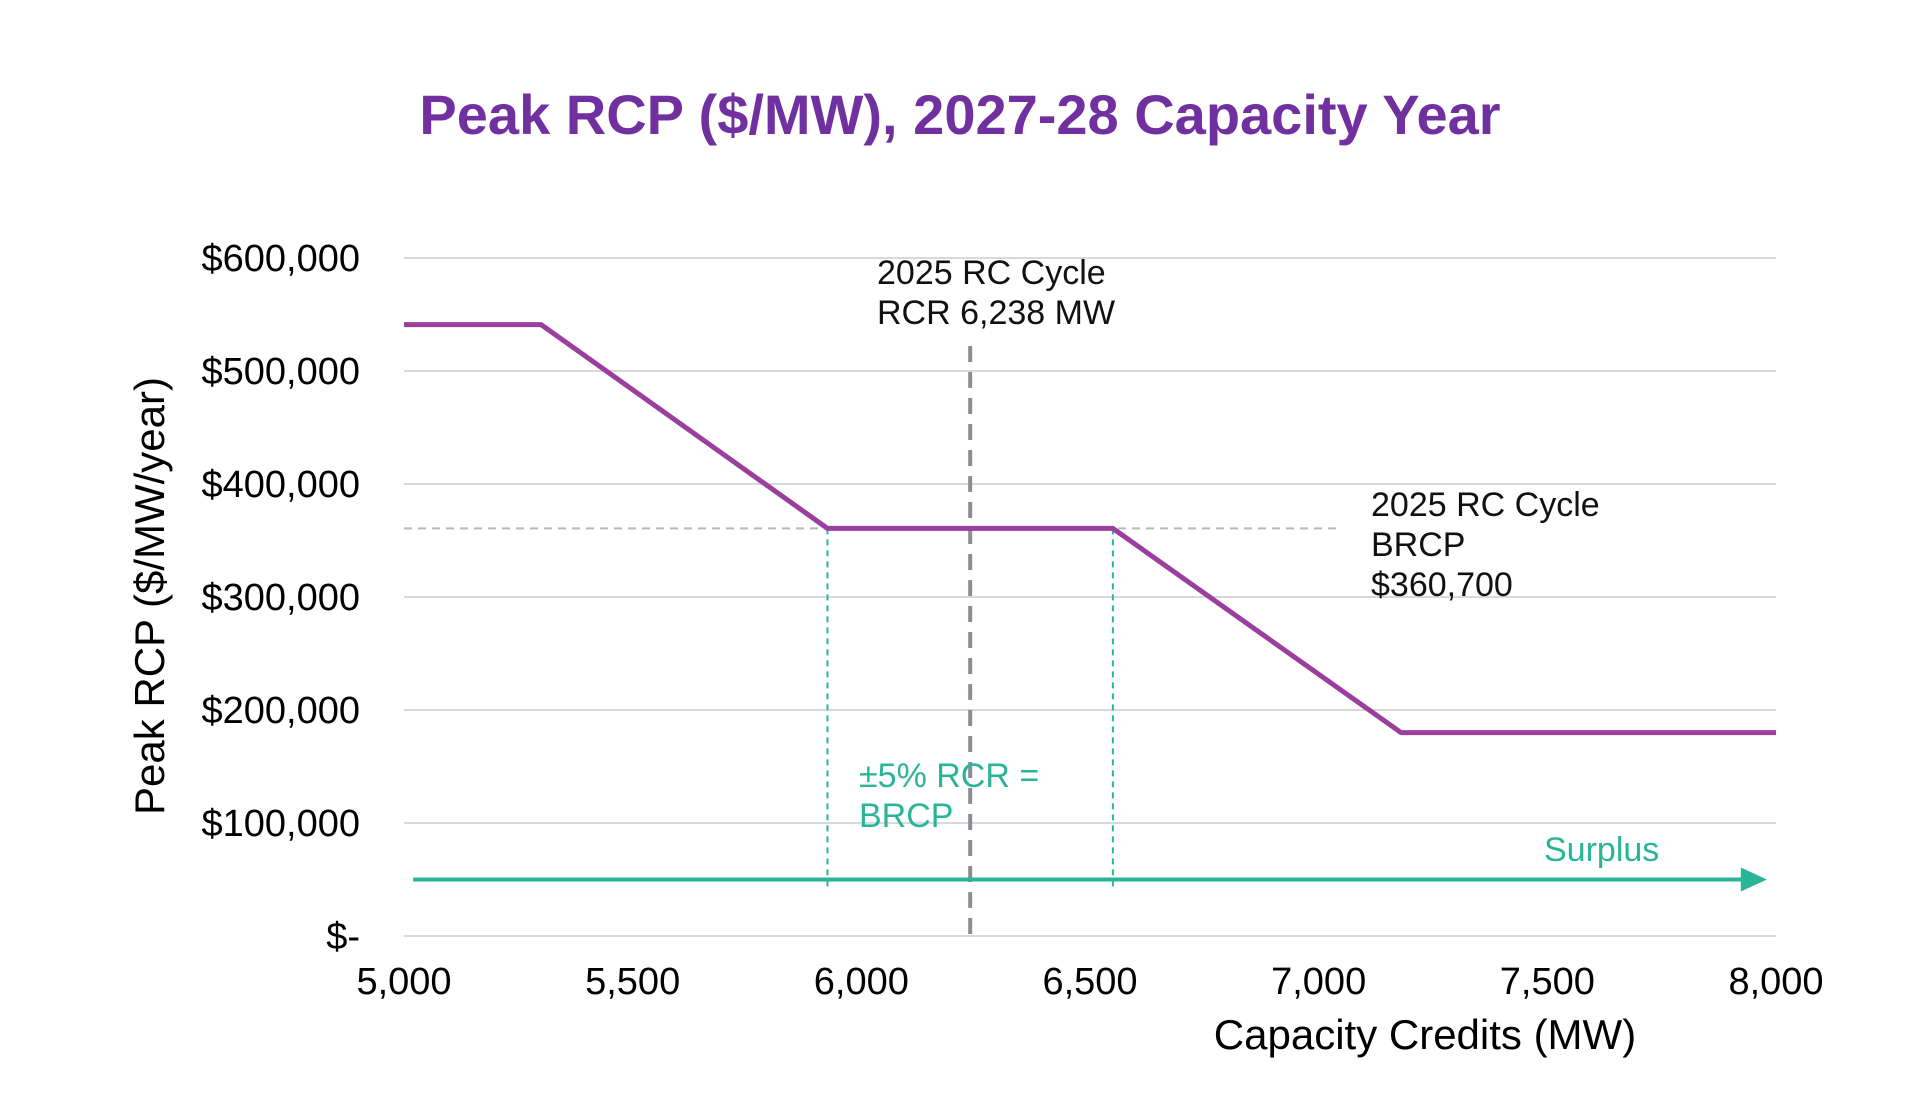  What do you see at coordinates (906, 816) in the screenshot?
I see `band-annotation-line: BRCP` at bounding box center [906, 816].